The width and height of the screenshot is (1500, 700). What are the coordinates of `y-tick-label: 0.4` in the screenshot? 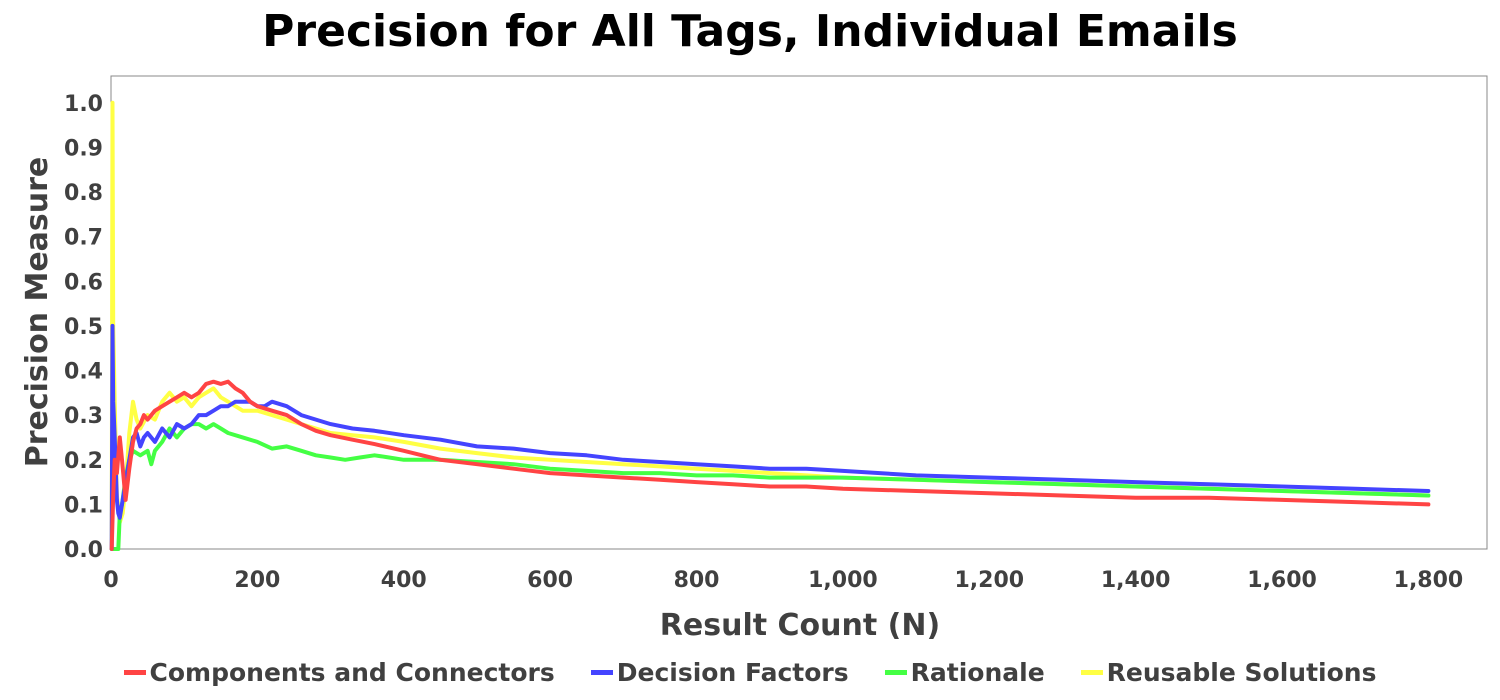 It's located at (83, 372).